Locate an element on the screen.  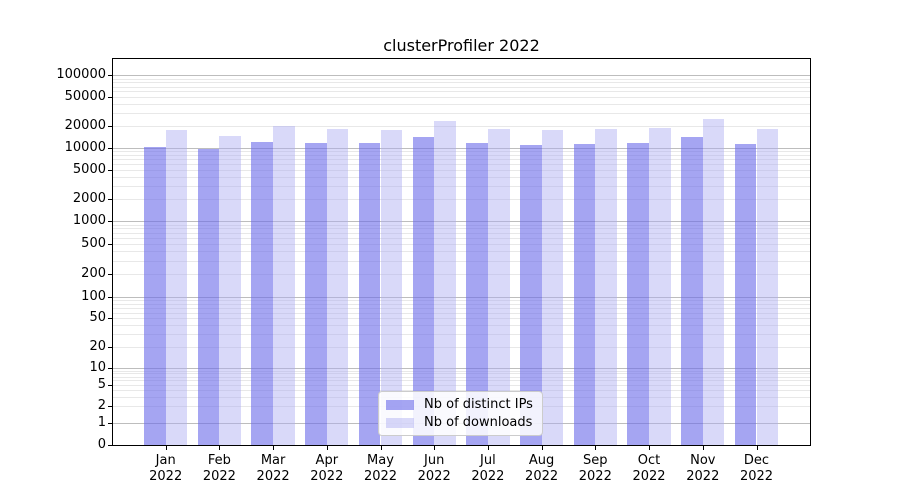
bar-downloads-may is located at coordinates (391, 287).